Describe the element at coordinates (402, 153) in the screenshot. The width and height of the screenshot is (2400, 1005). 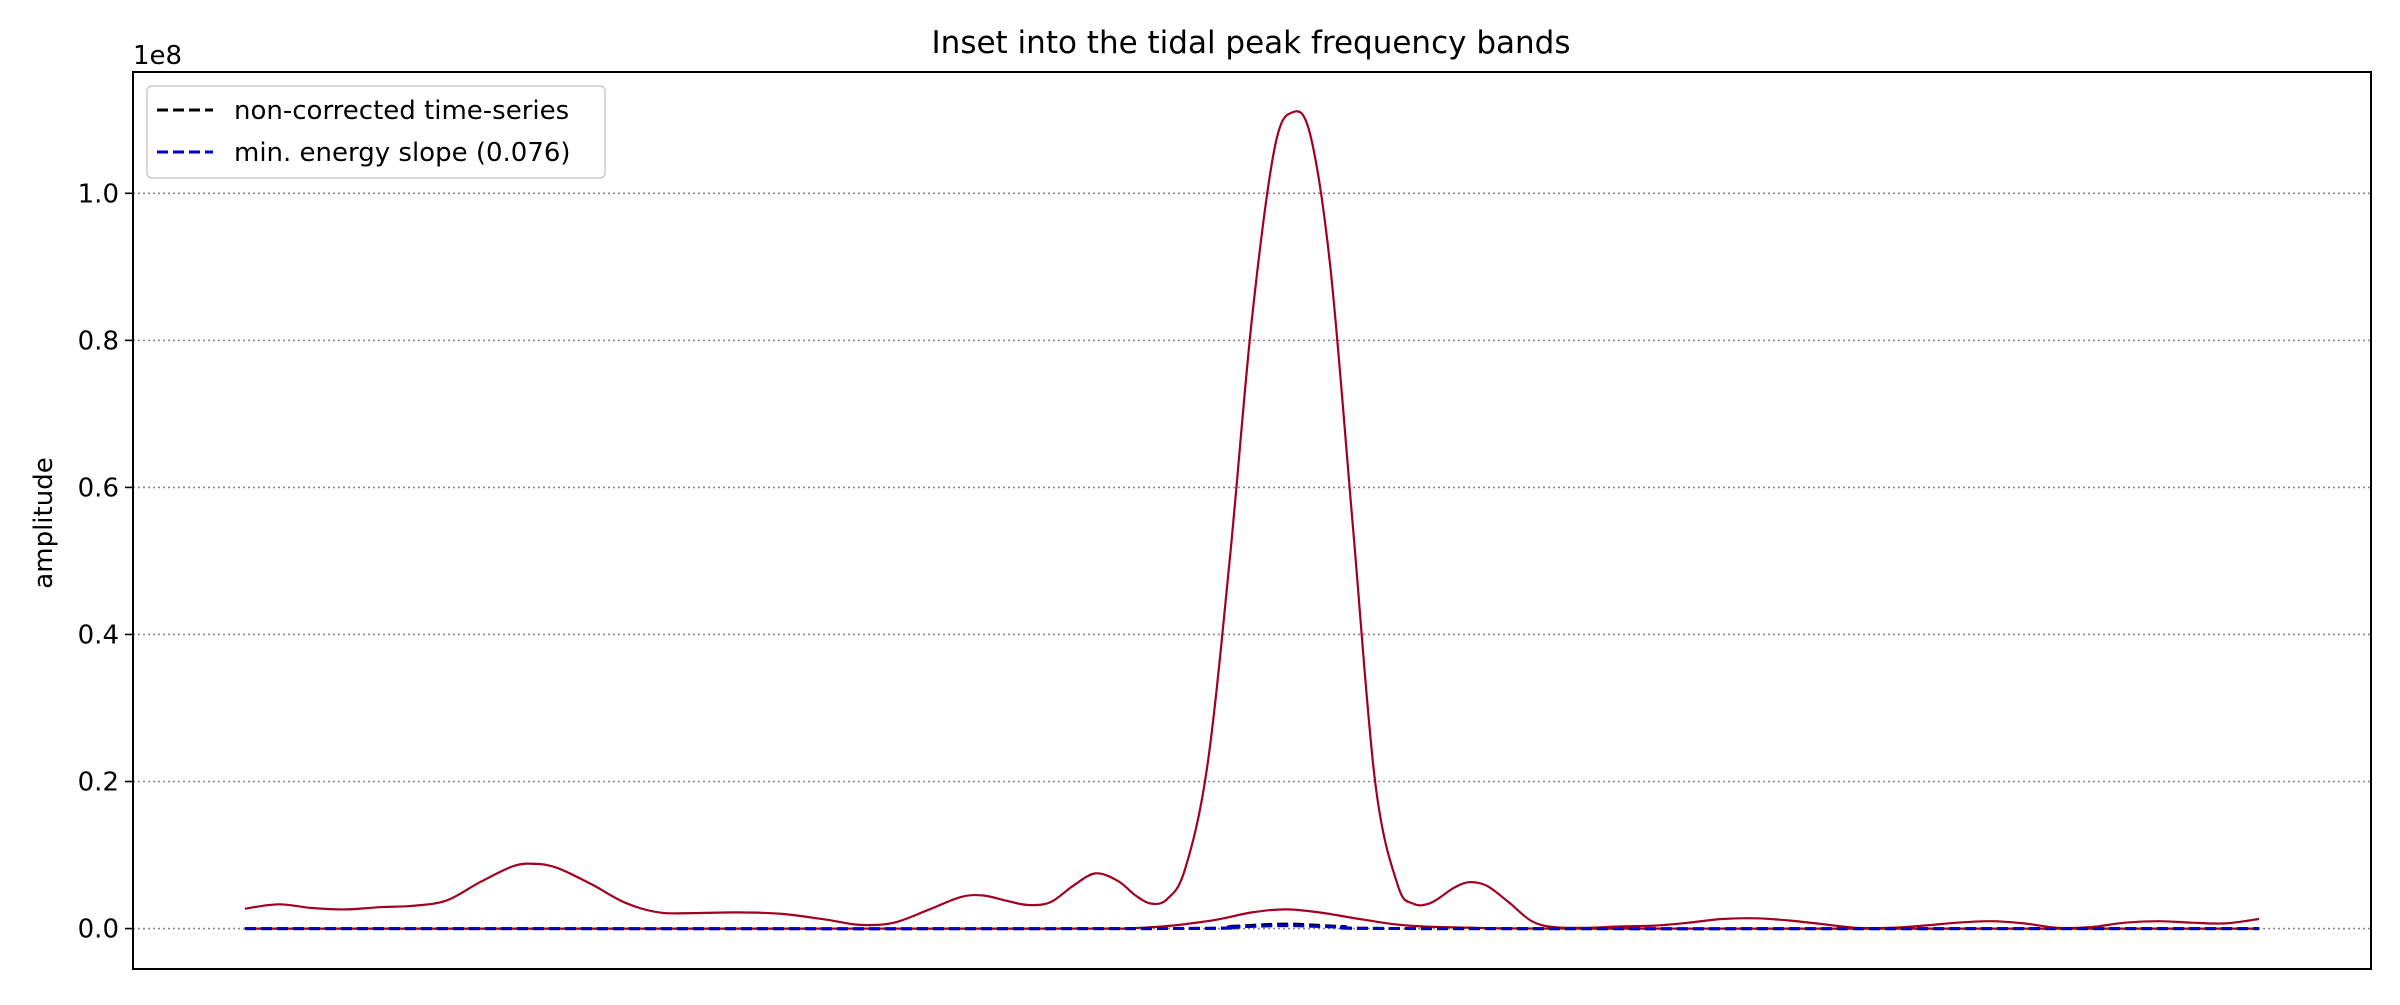
I see `legend-label-min-energy-slope: min. energy slope (0.076)` at that location.